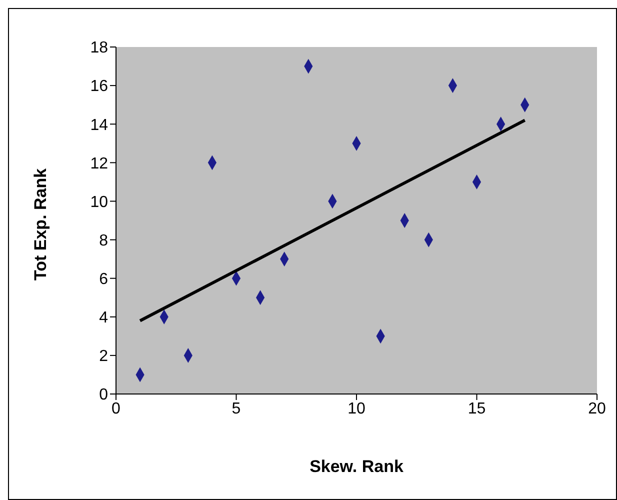 This screenshot has width=617, height=500. I want to click on x-tick-label: 0, so click(116, 409).